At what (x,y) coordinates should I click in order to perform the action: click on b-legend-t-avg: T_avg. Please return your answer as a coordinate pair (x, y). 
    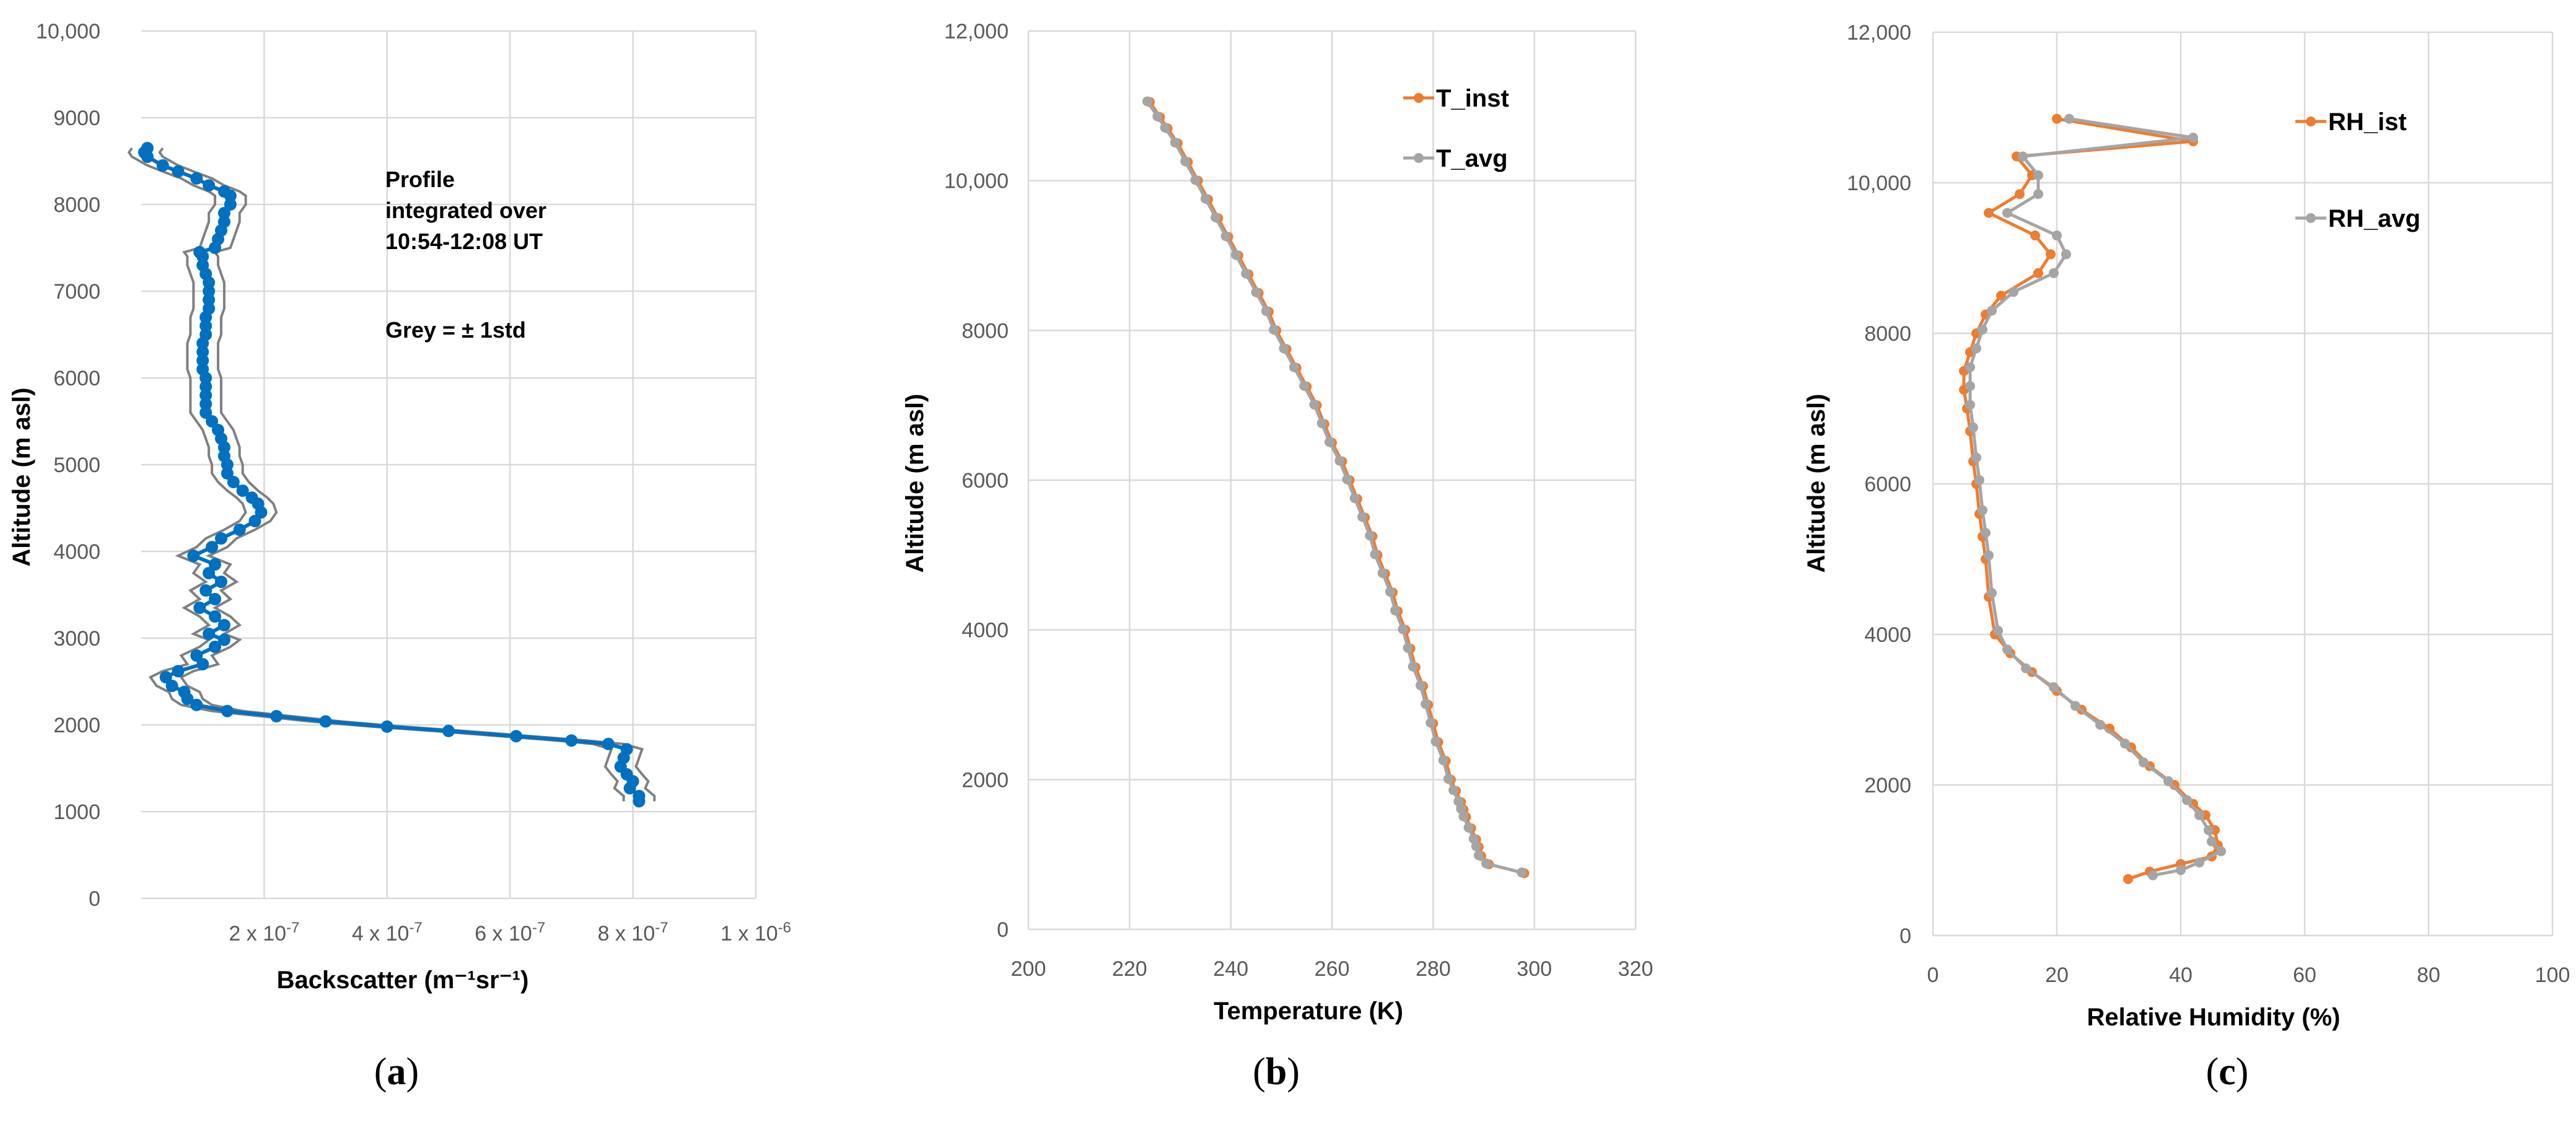
    Looking at the image, I should click on (1472, 158).